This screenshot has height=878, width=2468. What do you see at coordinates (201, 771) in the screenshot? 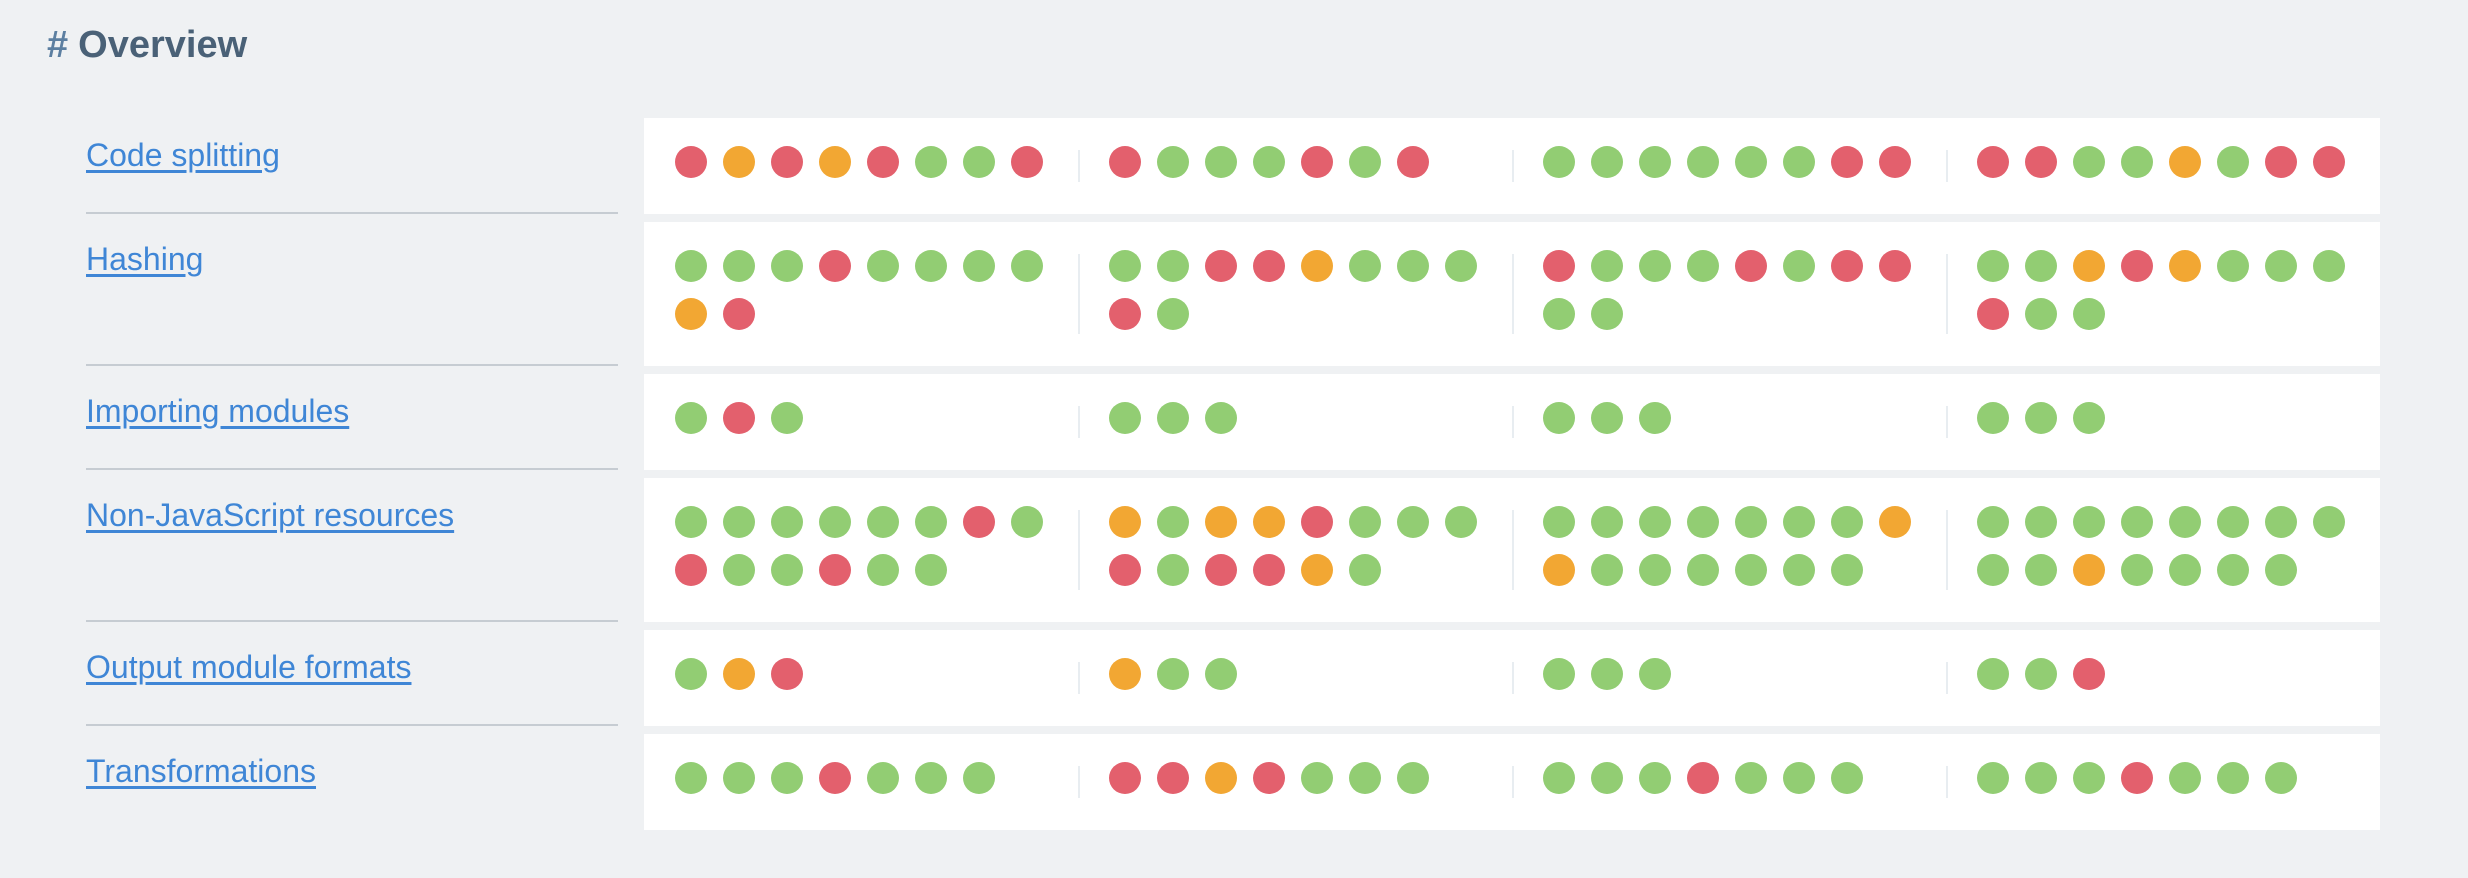
I see `row-link-transformations: Transformations` at bounding box center [201, 771].